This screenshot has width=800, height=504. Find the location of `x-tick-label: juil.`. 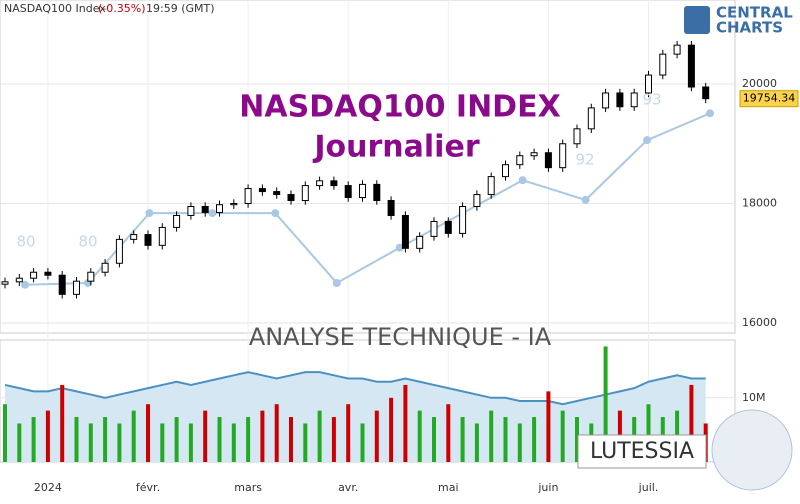

x-tick-label: juil. is located at coordinates (648, 487).